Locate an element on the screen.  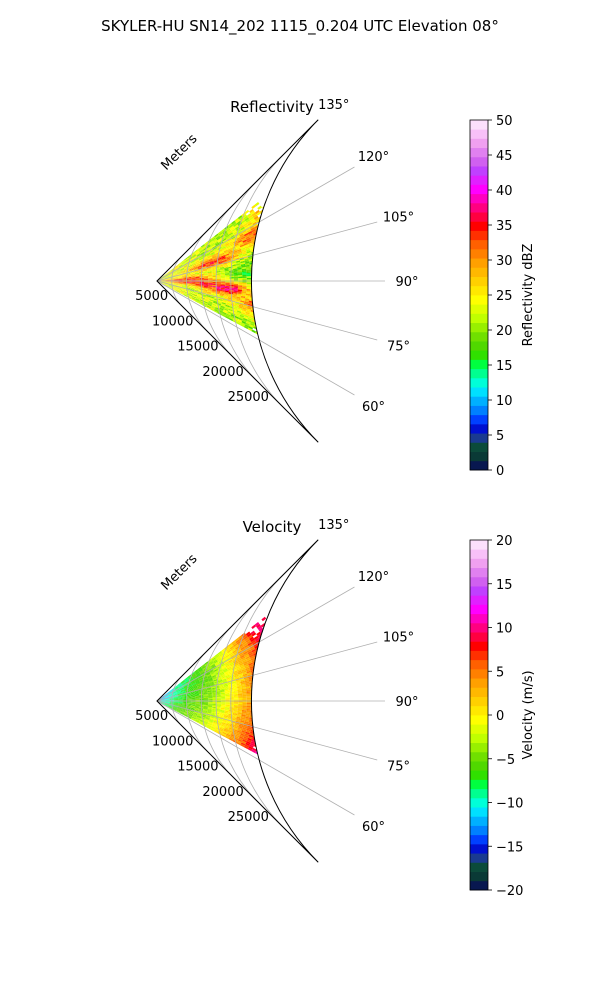
azimuth-gridline is located at coordinates (267, 251).